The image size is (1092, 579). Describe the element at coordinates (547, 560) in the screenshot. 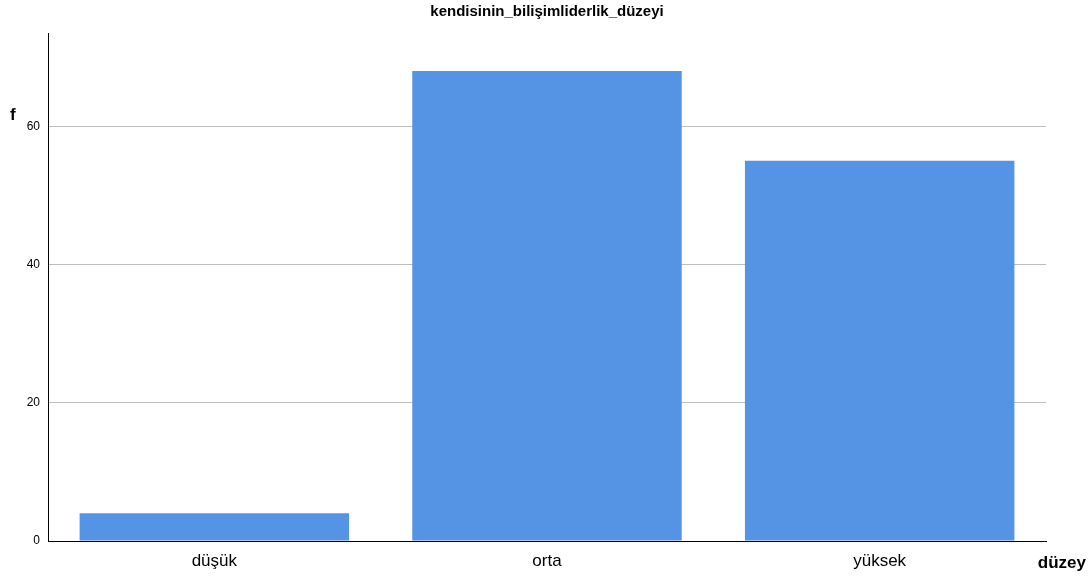

I see `x-tick-label: orta` at that location.